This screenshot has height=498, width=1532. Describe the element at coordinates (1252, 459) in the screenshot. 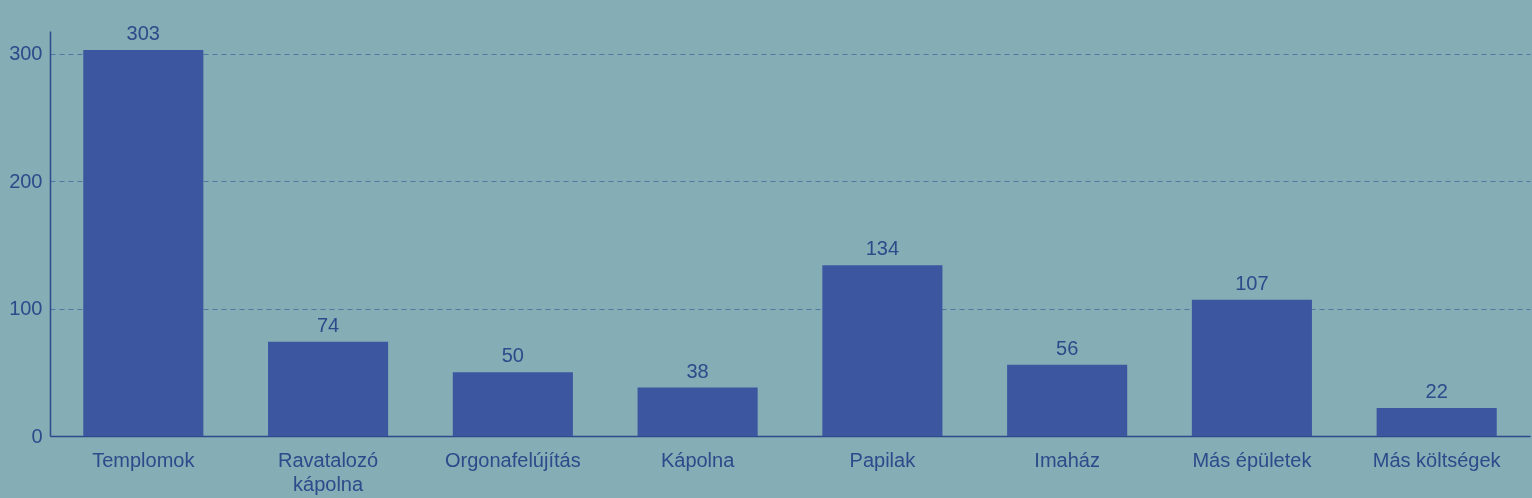

I see `x-tick-label: Más épületek` at that location.